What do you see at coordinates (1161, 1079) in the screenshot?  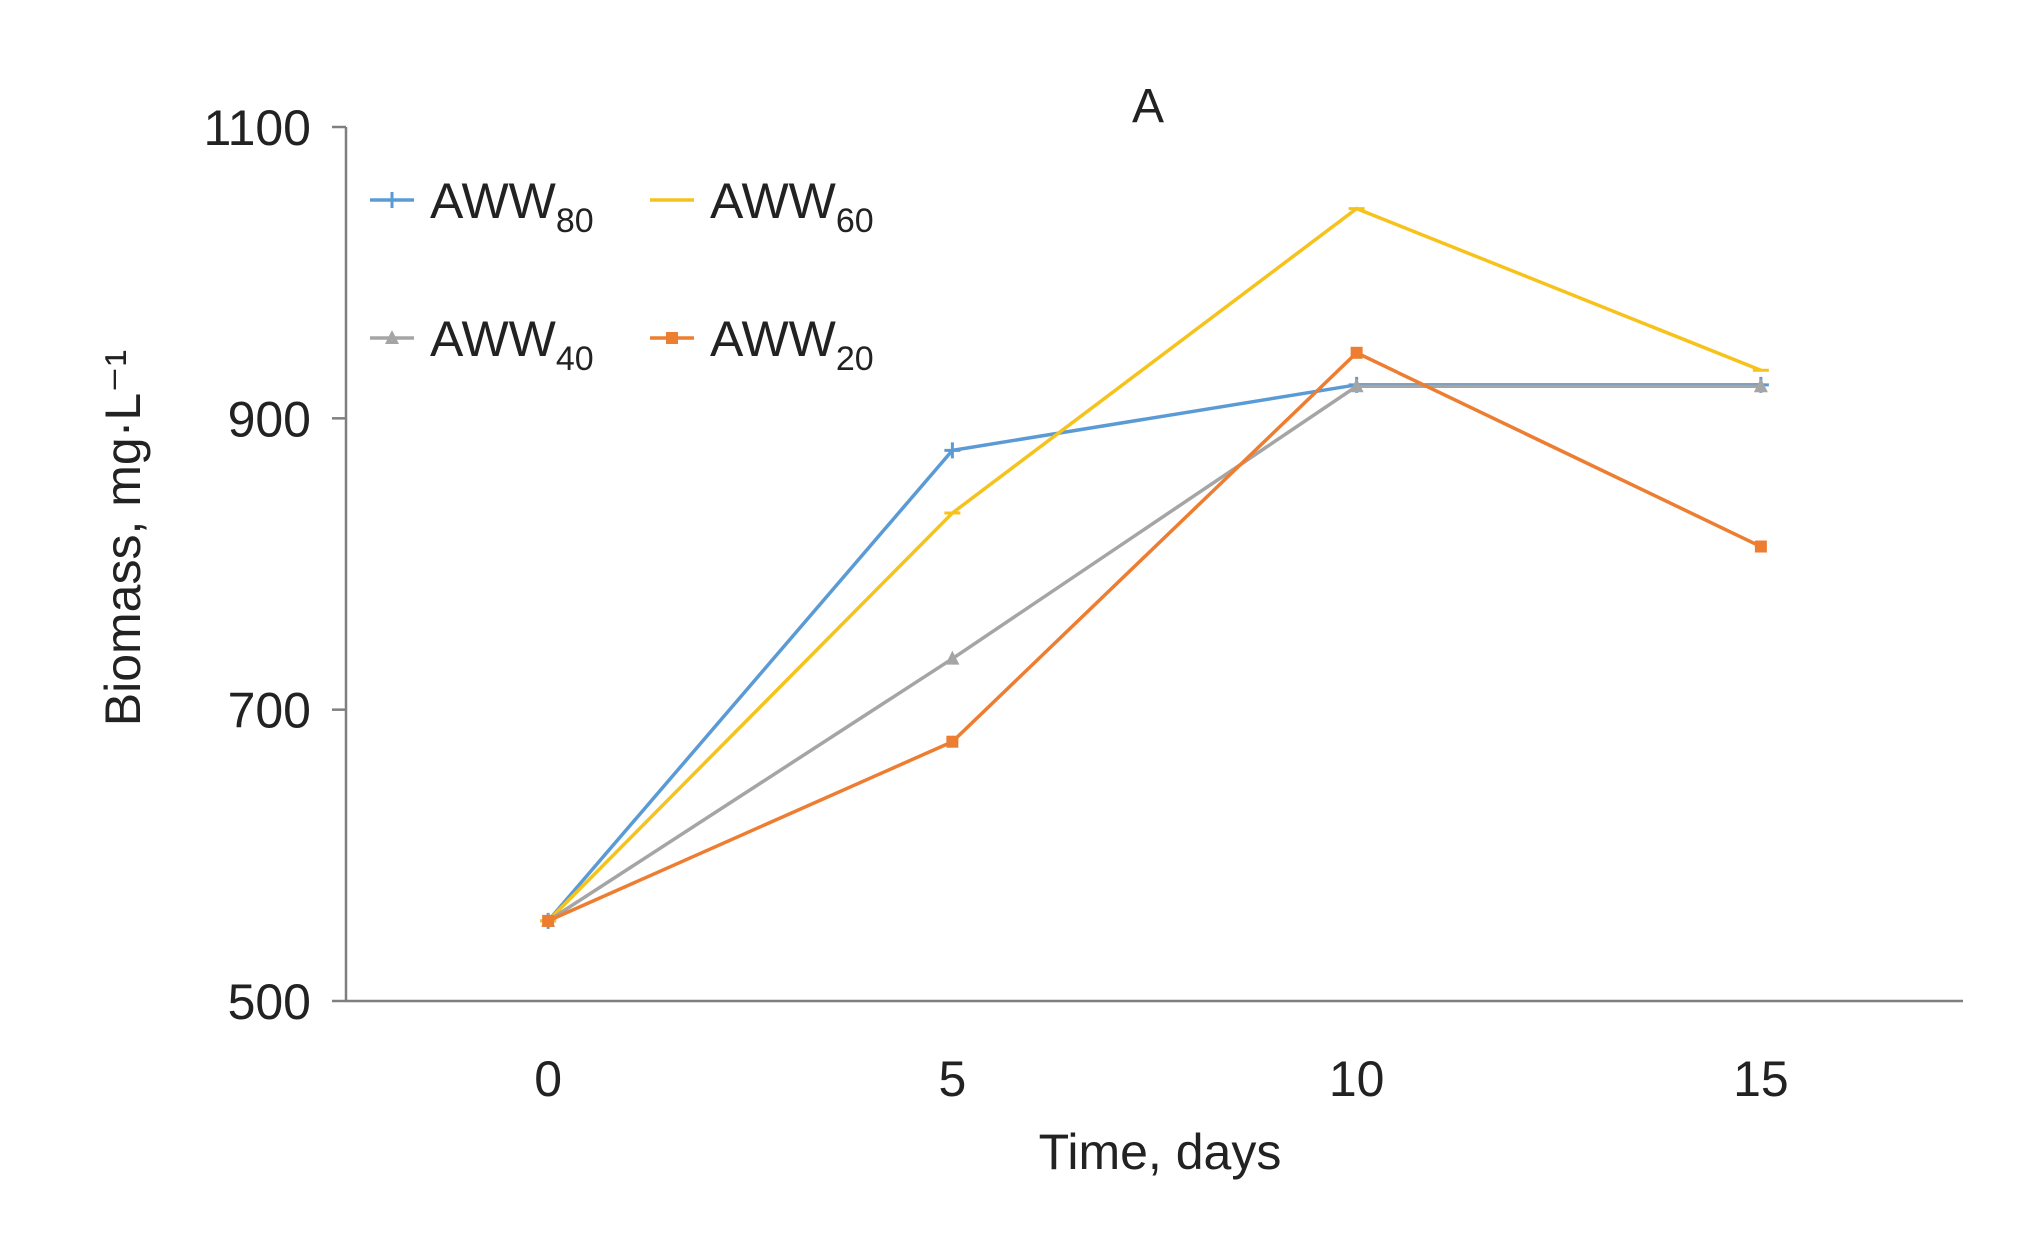 I see `x-axis-ticks: 0 5 10 15` at bounding box center [1161, 1079].